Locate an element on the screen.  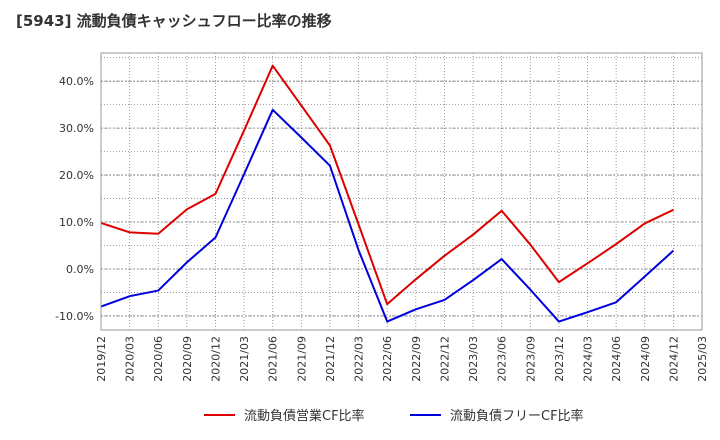
legend: 流動負債営業CF比率 流動負債フリーCF比率 is located at coordinates (394, 416).